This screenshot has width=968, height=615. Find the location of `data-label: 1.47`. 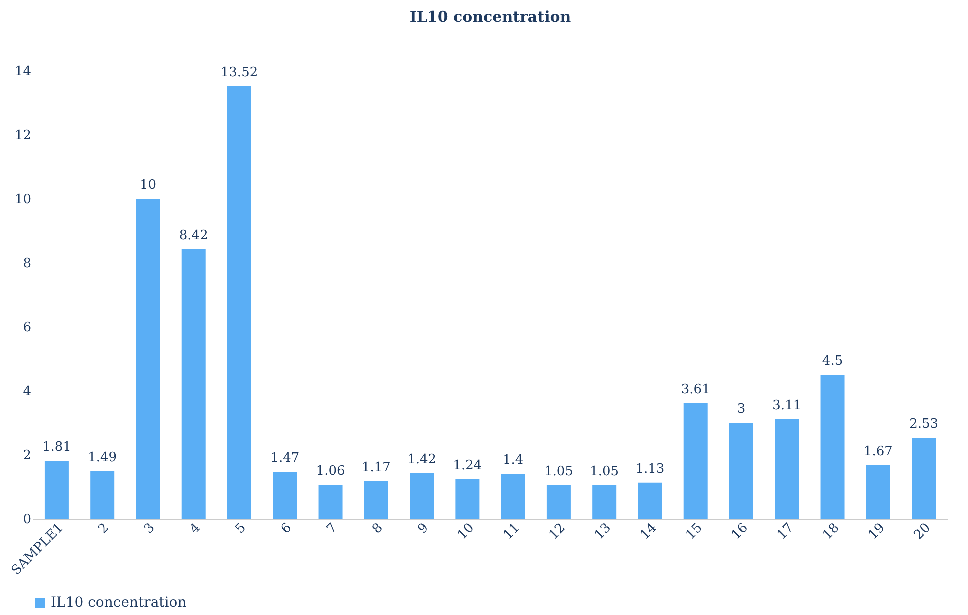

data-label: 1.47 is located at coordinates (285, 458).